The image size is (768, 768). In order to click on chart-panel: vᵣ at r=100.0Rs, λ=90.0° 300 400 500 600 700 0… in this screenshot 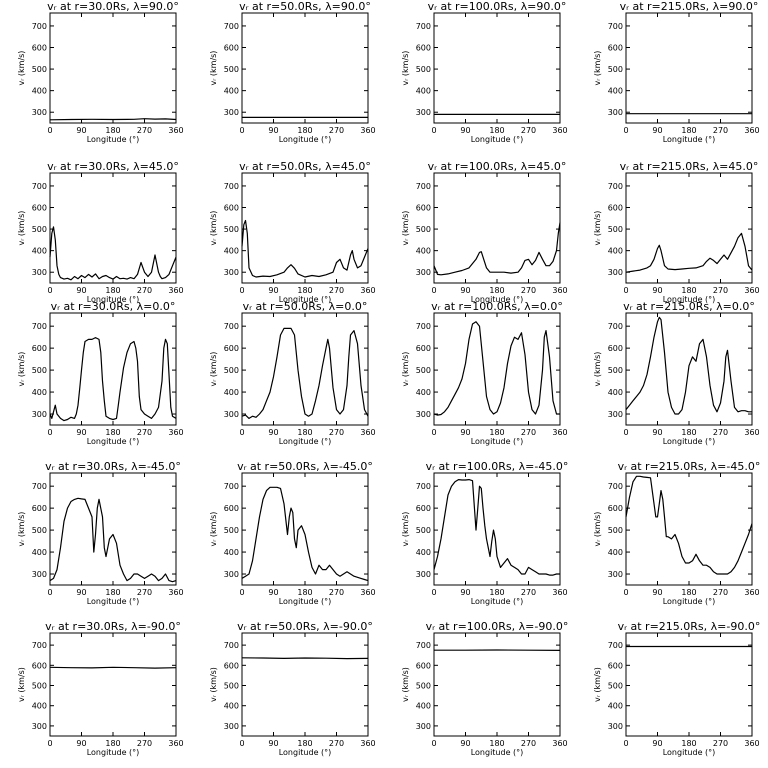, I will do `click(484, 72)`.